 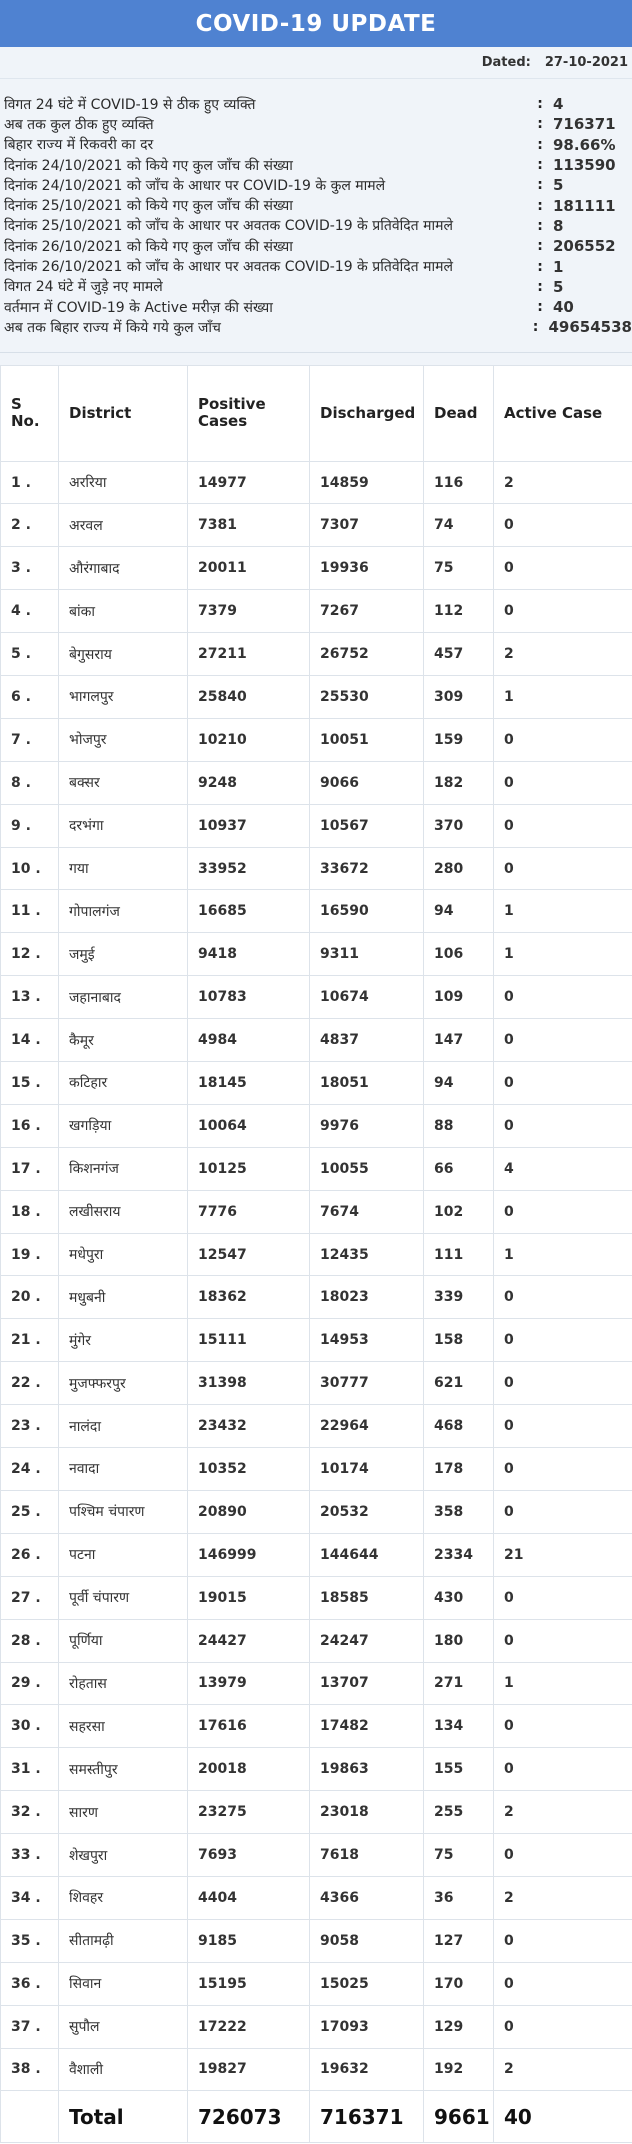 What do you see at coordinates (248, 1640) in the screenshot?
I see `cell-positive: 24427` at bounding box center [248, 1640].